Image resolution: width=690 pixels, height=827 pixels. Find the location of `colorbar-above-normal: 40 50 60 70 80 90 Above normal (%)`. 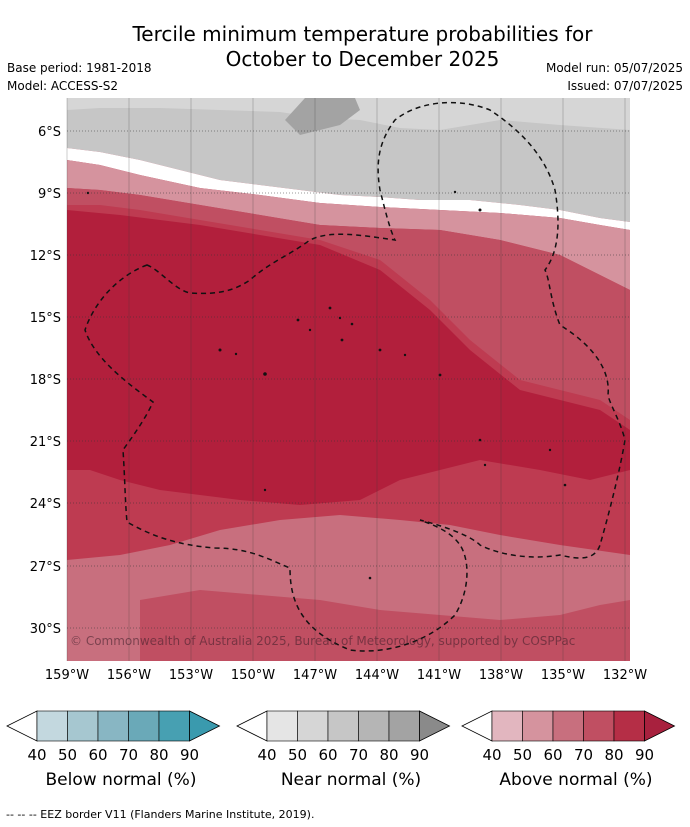

colorbar-above-normal: 40 50 60 70 80 90 Above normal (%) is located at coordinates (575, 753).